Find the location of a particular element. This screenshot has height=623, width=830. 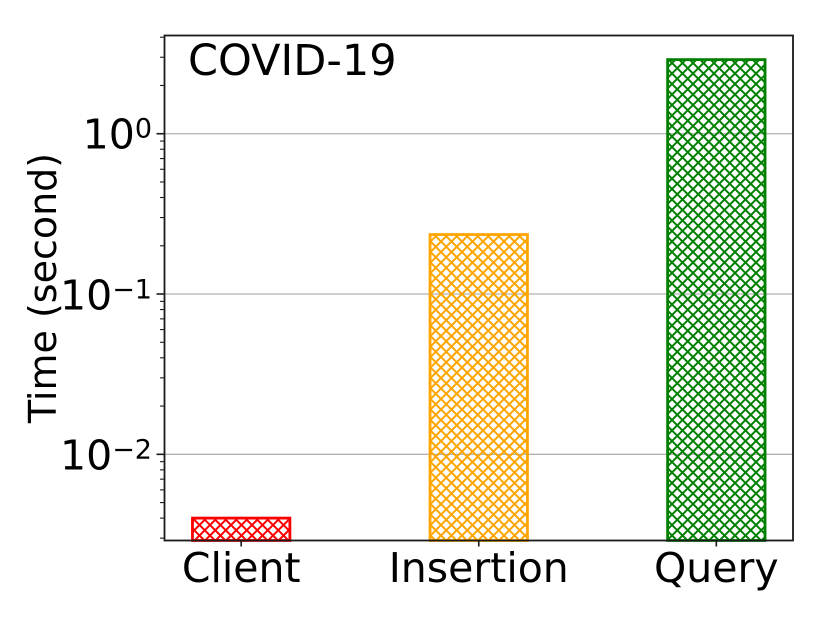

x-tick-label-query: Query is located at coordinates (716, 568).